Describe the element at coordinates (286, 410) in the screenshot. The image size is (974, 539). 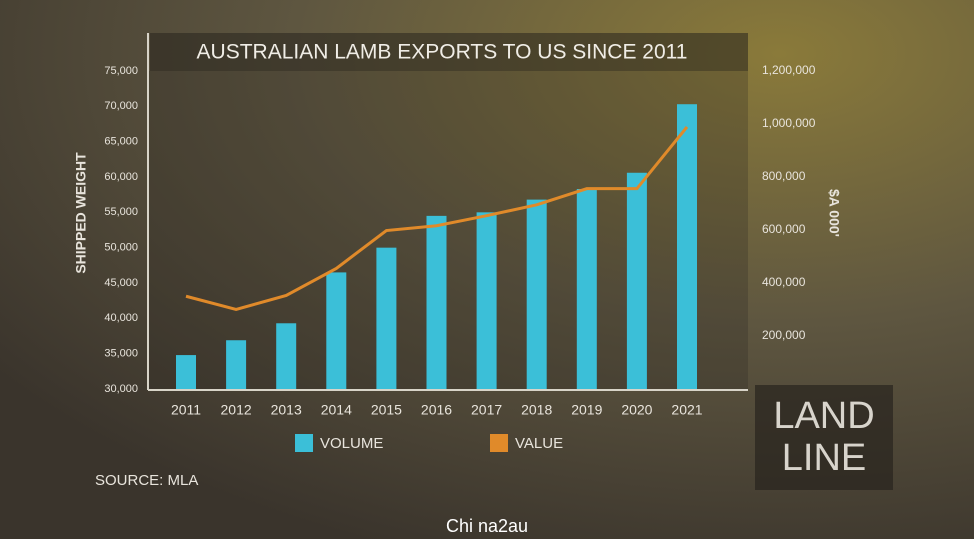
I see `x-tick-label: 2013` at that location.